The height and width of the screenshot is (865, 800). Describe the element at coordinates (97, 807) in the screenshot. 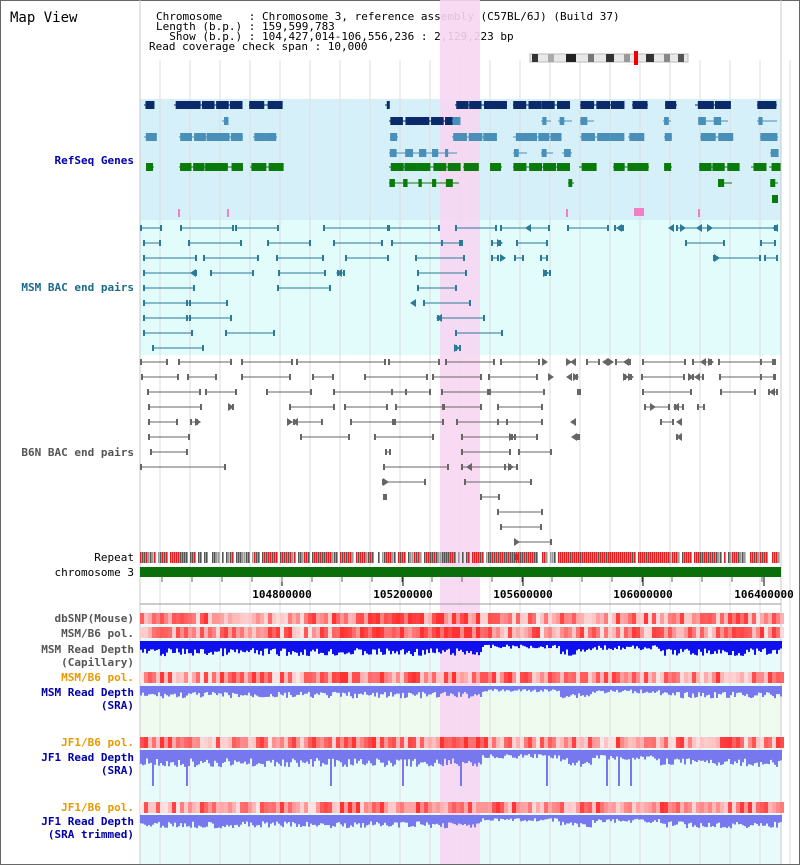

I see `jf1-b6-pol-trim-label: JF1/B6 pol.` at that location.